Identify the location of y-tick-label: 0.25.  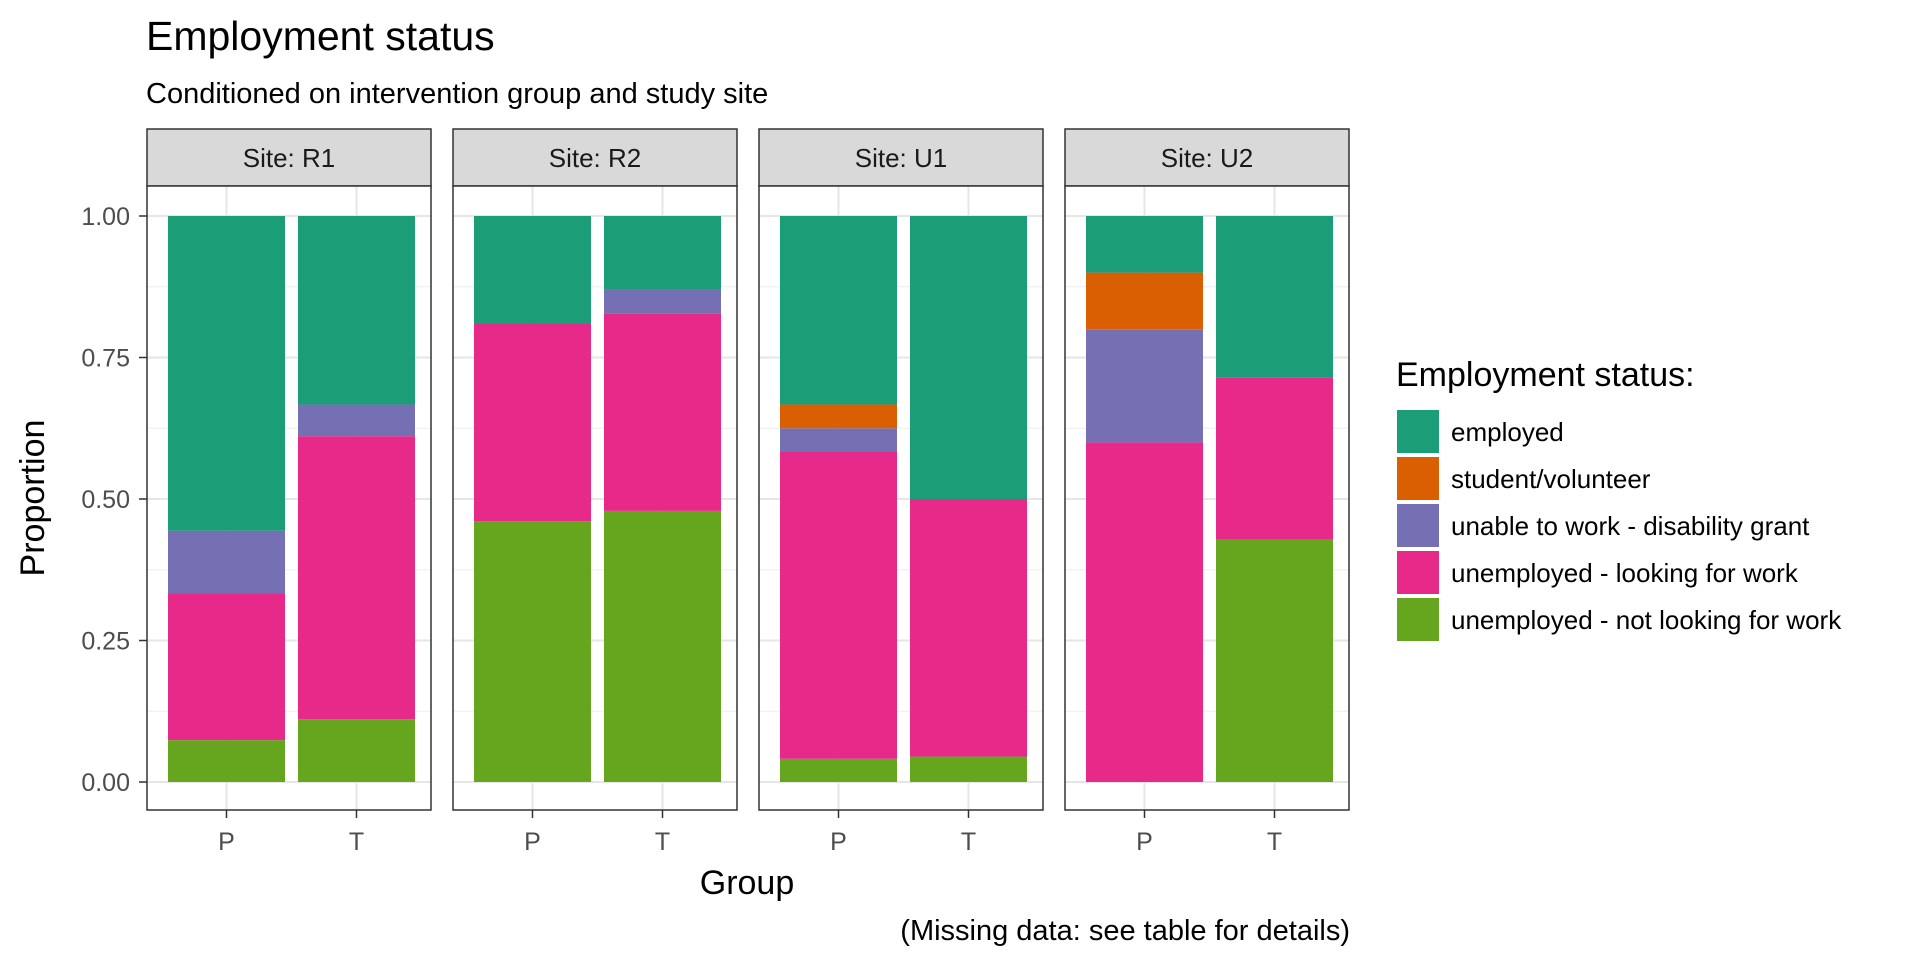
(105, 642).